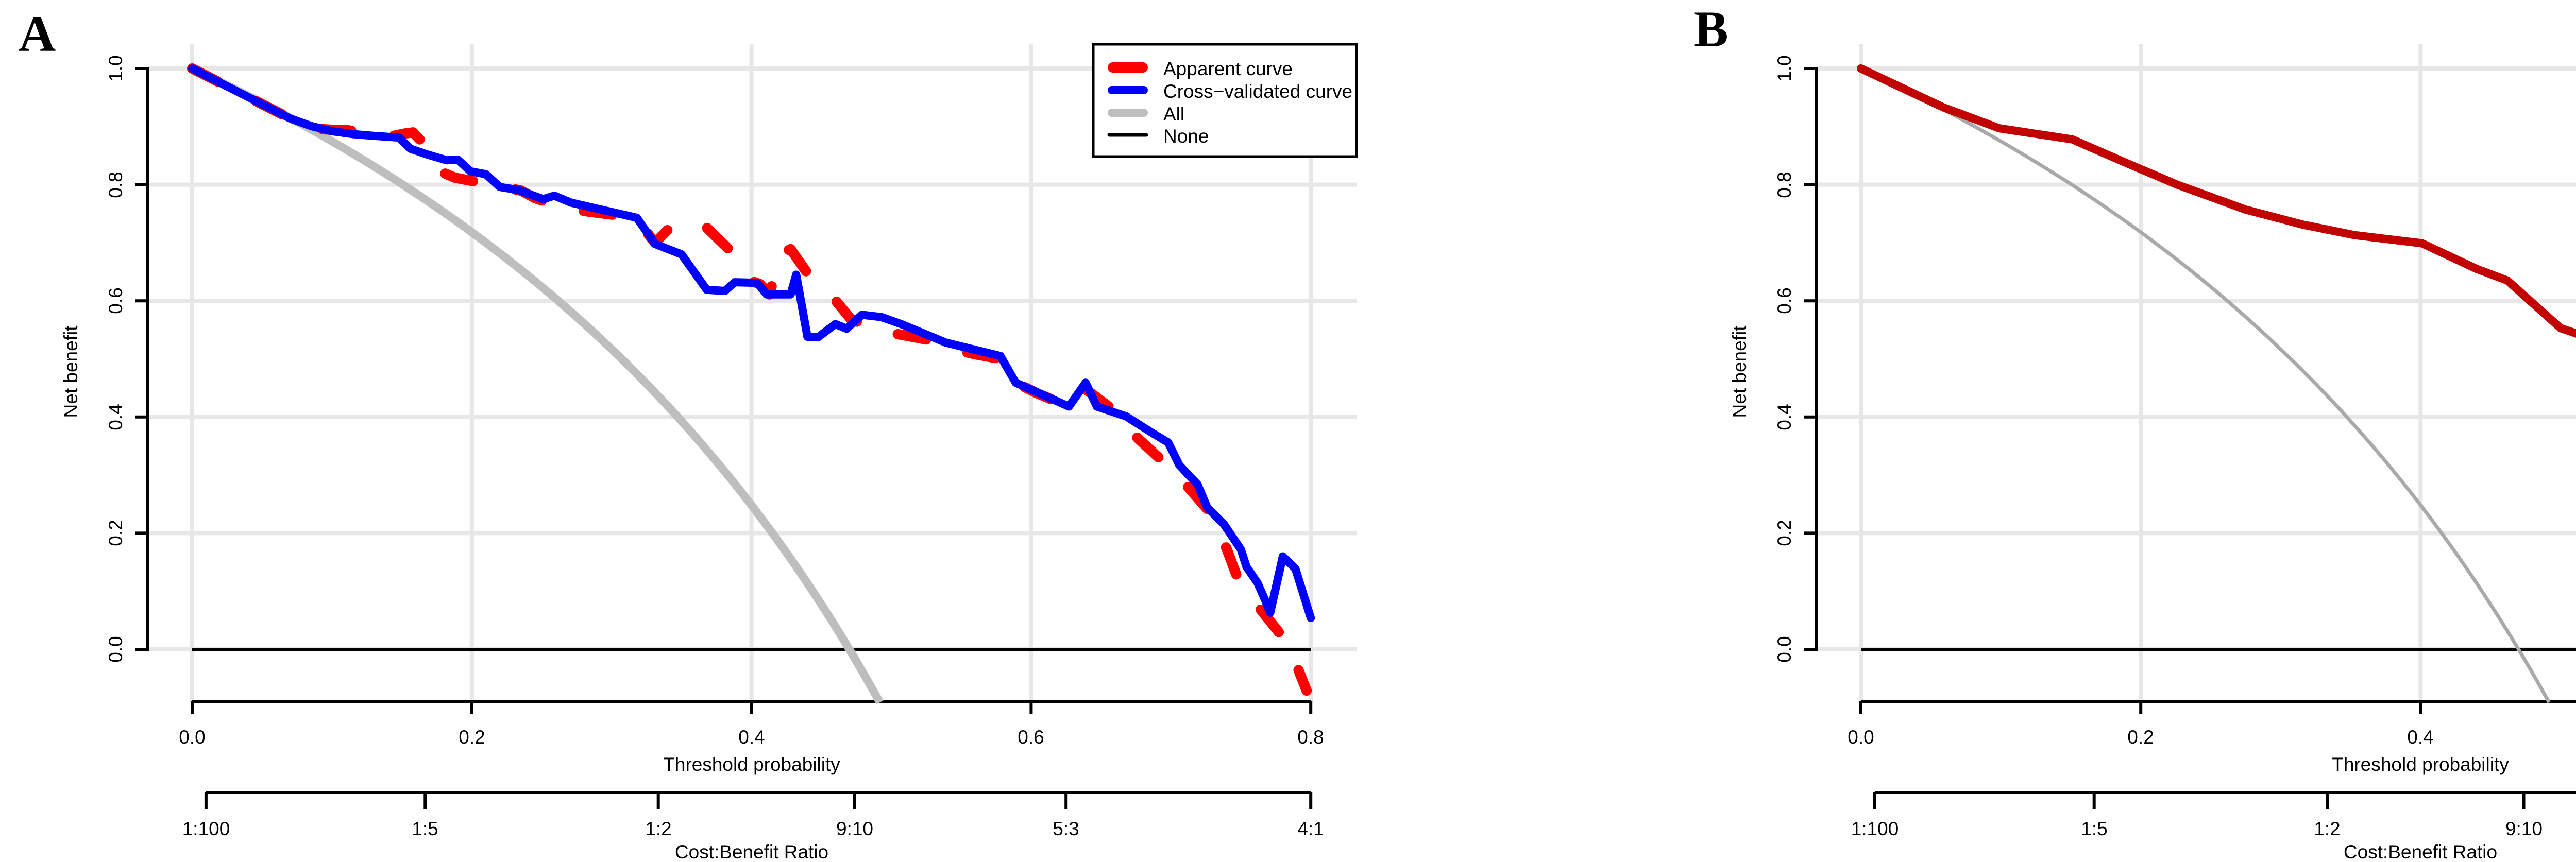  I want to click on svg-text: B, so click(1711, 29).